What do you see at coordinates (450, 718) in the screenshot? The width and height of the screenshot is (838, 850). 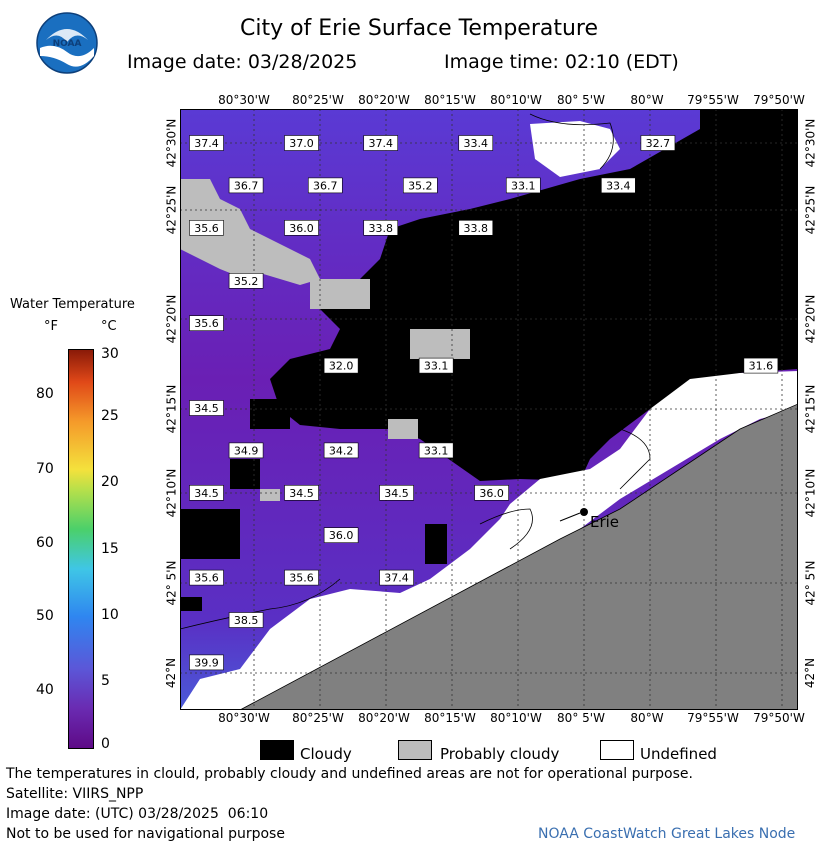 I see `lon-label-bottom: 80°15'W` at bounding box center [450, 718].